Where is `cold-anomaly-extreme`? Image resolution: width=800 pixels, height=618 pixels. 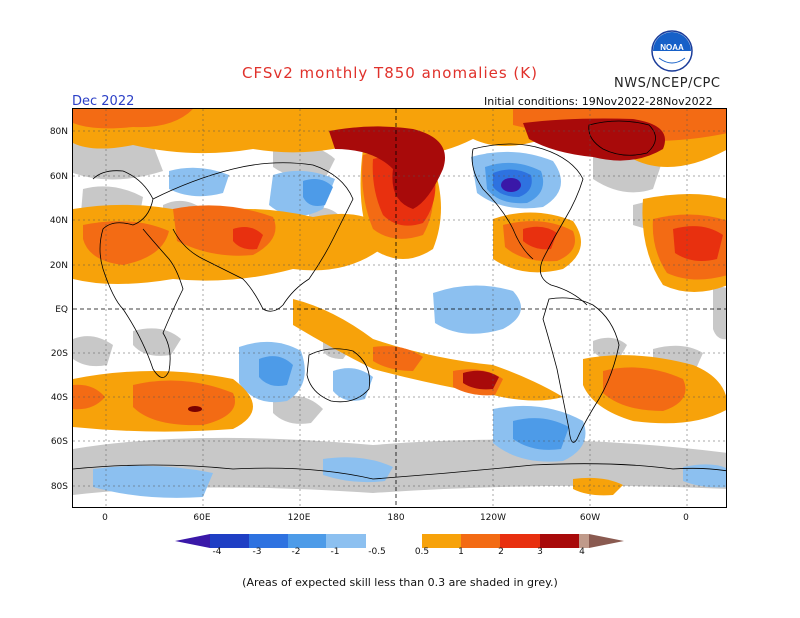 cold-anomaly-extreme is located at coordinates (511, 185).